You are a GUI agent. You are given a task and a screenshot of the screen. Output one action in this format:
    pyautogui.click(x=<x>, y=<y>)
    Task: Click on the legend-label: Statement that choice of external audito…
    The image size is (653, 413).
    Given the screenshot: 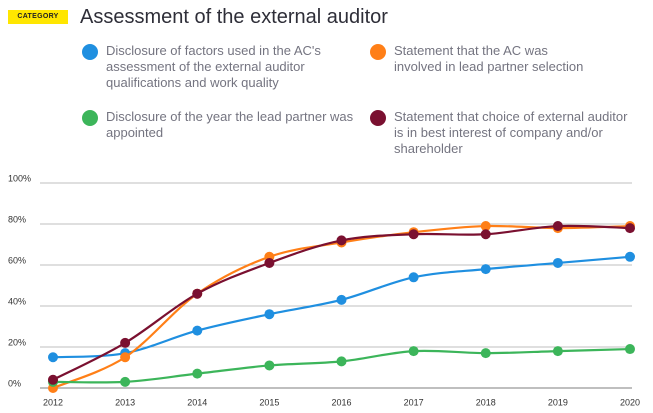 What is the action you would take?
    pyautogui.click(x=511, y=132)
    